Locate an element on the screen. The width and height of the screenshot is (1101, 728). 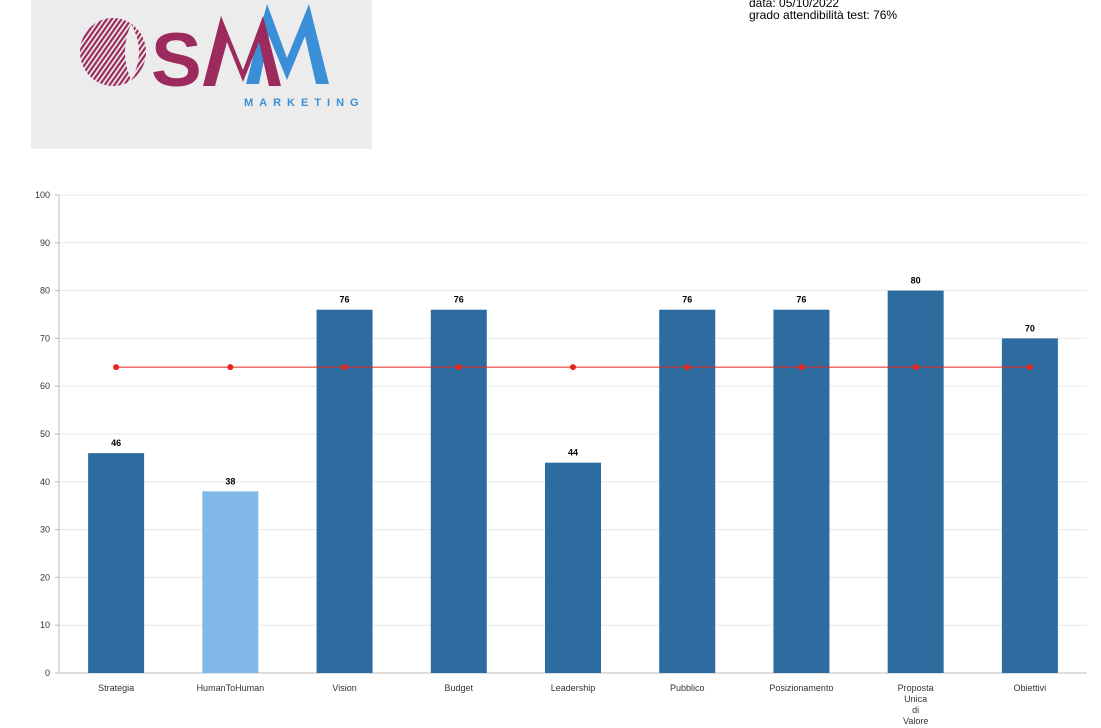
logo-graphic: S is located at coordinates (204, 53).